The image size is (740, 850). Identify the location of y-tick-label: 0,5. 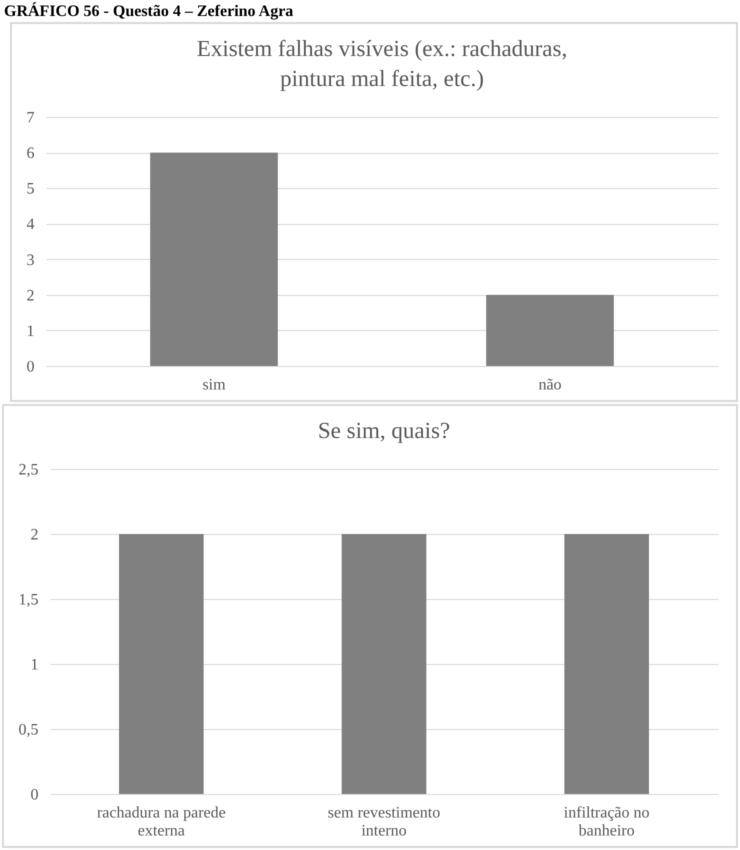
(28, 730).